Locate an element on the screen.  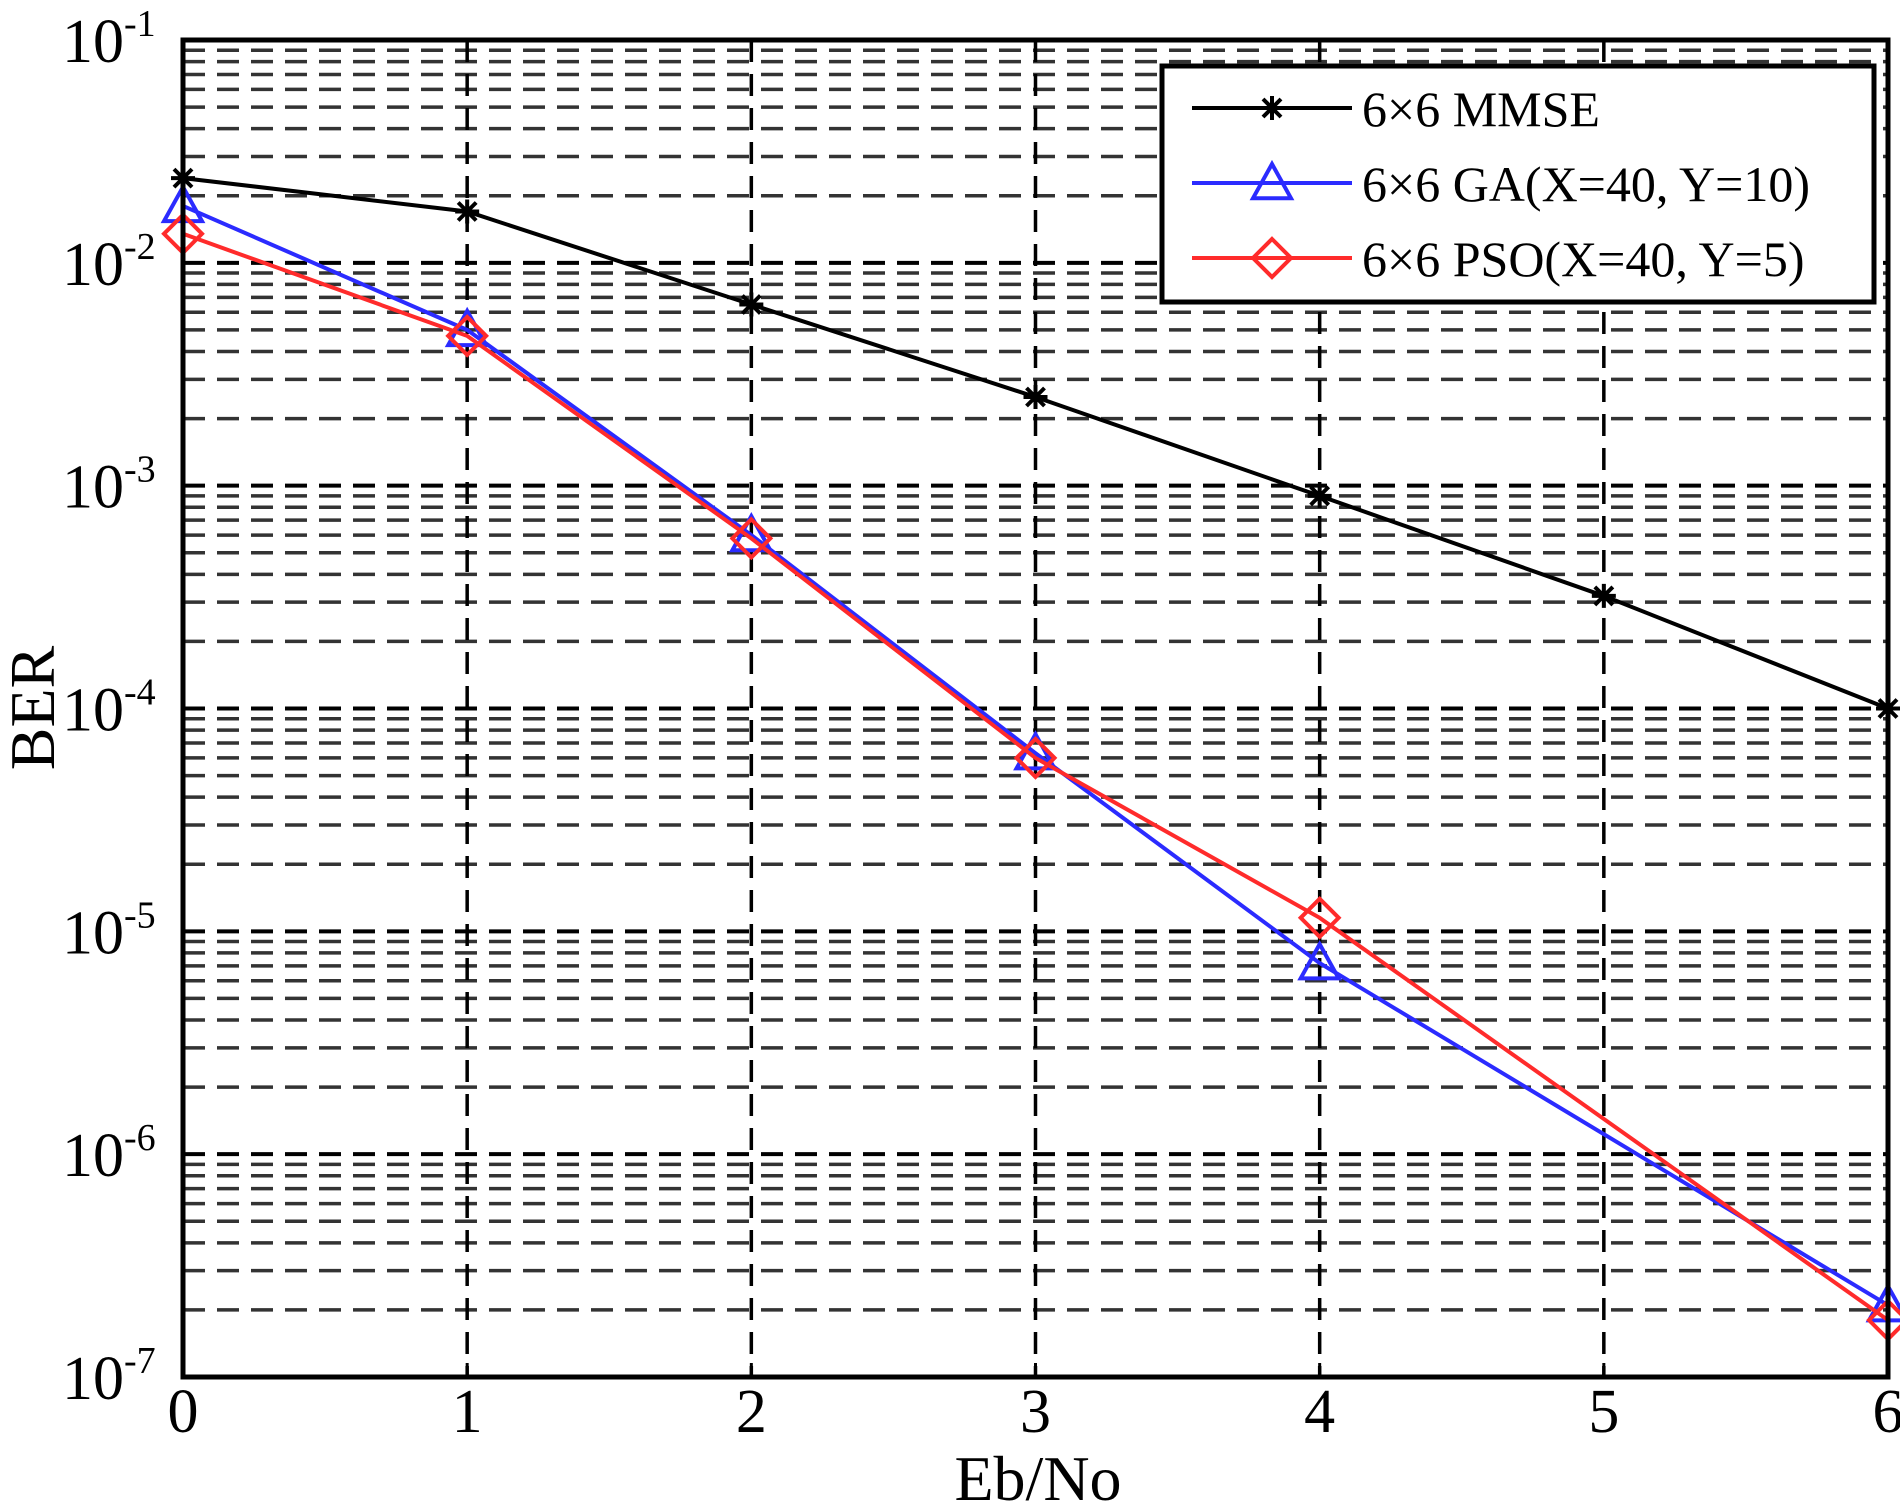
y-tick-label: 10⁻³ is located at coordinates (109, 485).